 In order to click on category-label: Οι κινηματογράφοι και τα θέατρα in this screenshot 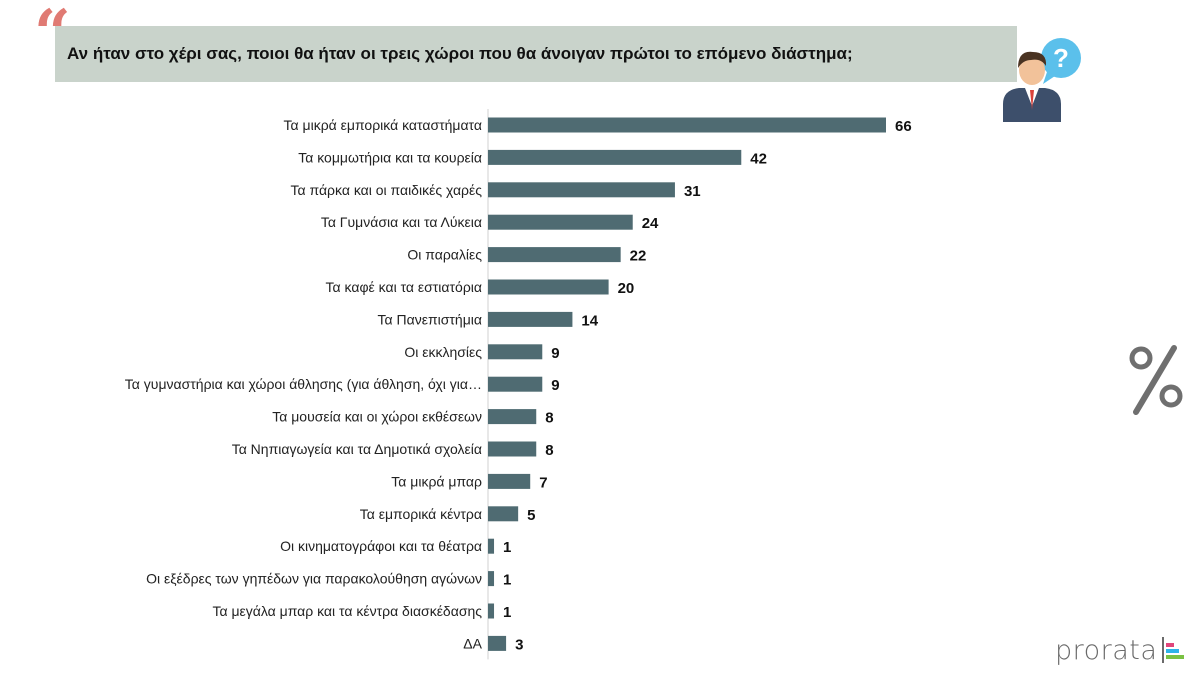, I will do `click(381, 546)`.